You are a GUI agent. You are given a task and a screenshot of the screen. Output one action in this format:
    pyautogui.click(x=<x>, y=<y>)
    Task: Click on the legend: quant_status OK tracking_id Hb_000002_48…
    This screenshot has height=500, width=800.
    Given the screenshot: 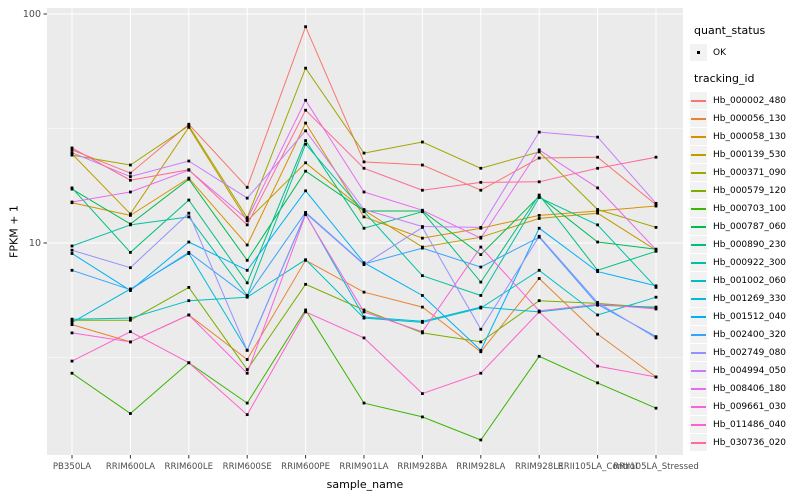 What is the action you would take?
    pyautogui.click(x=744, y=238)
    